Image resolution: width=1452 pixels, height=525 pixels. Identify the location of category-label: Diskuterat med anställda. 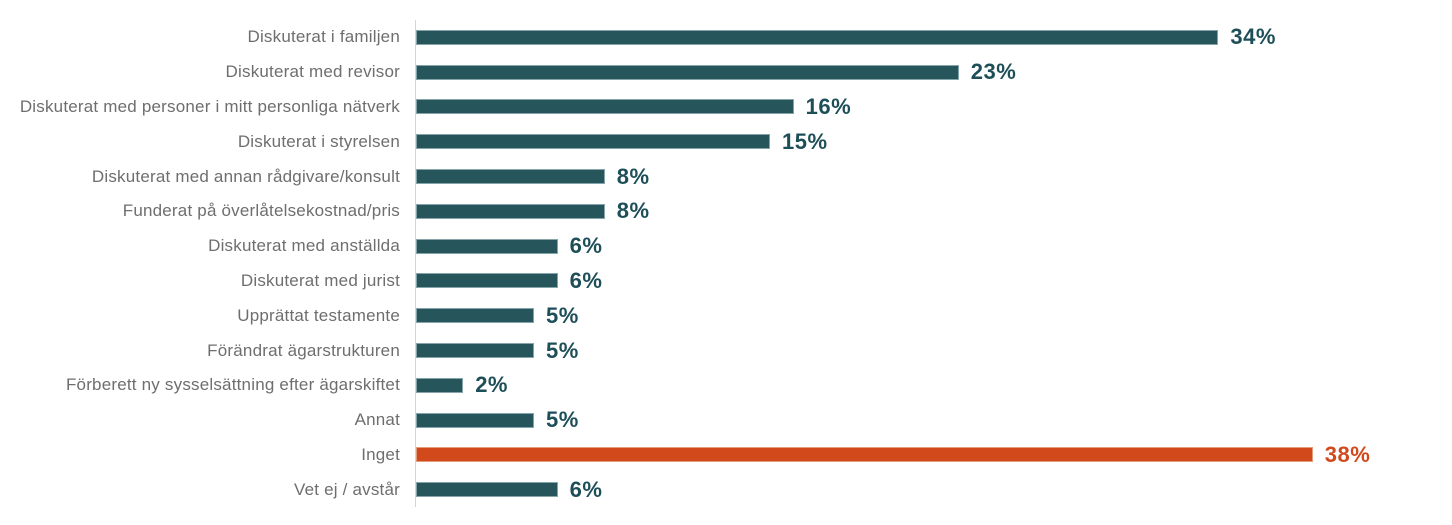
(304, 246).